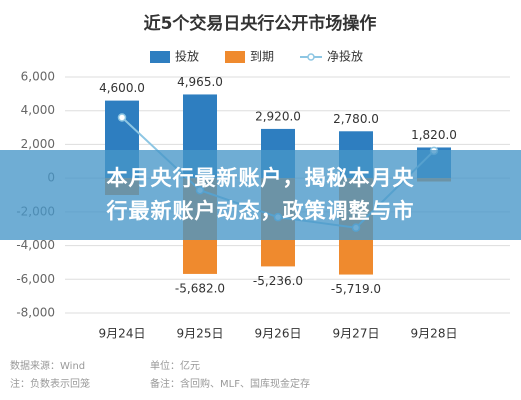 Image resolution: width=521 pixels, height=400 pixels. I want to click on y-tick-label: -4,000, so click(35, 245).